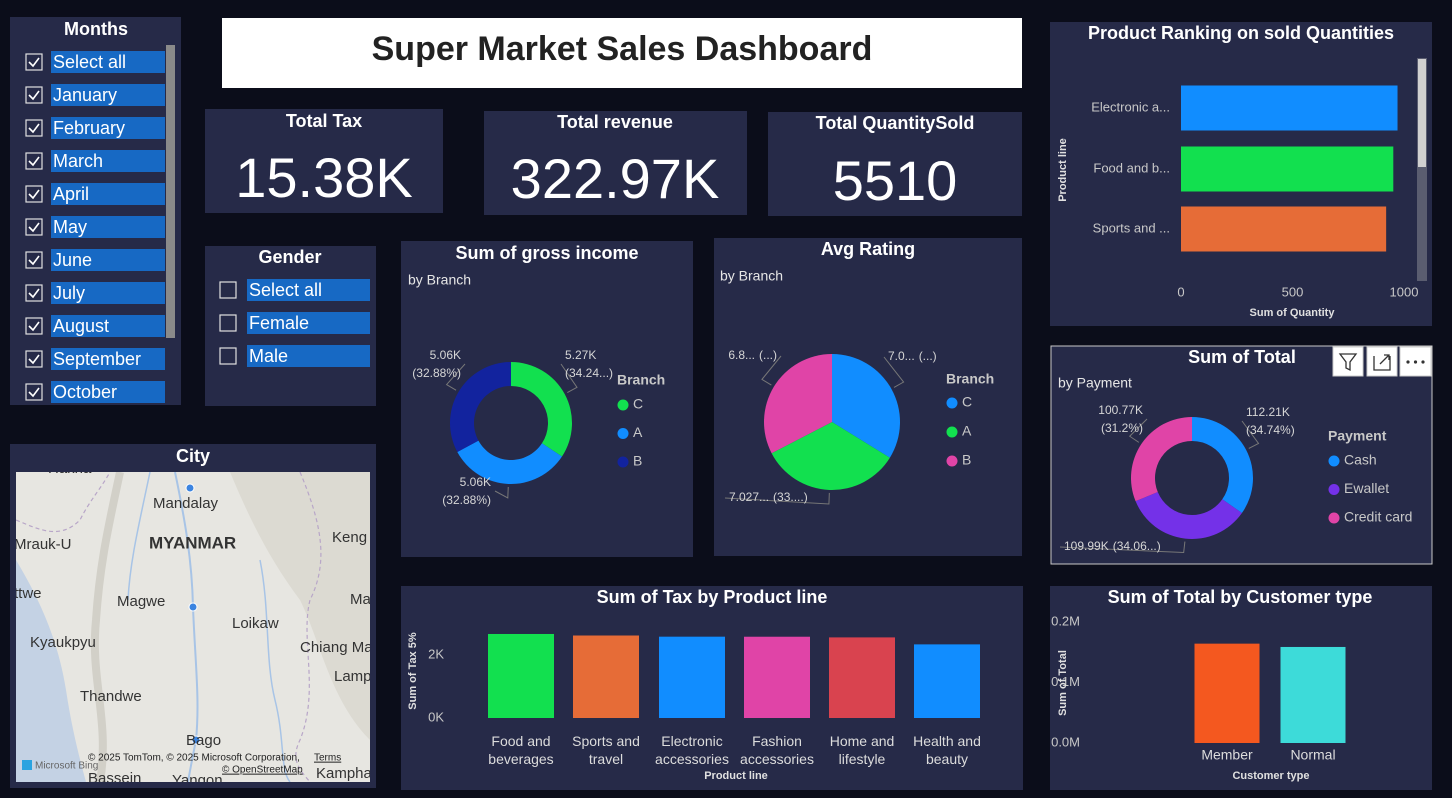 The width and height of the screenshot is (1452, 798). I want to click on slicer-item: October, so click(95, 392).